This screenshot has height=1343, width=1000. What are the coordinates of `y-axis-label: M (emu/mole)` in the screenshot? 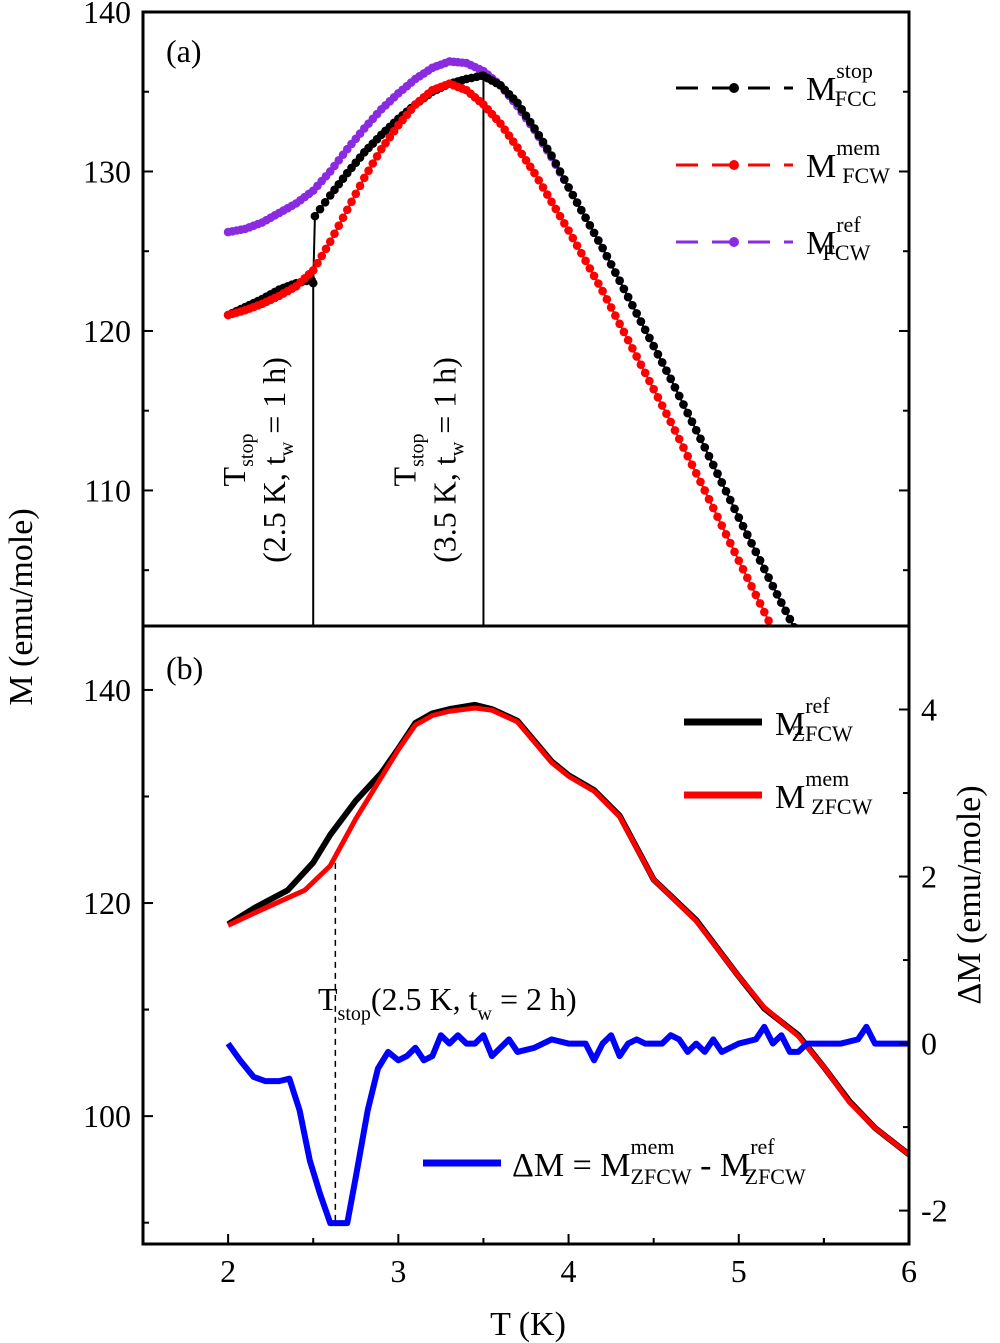 It's located at (21, 606).